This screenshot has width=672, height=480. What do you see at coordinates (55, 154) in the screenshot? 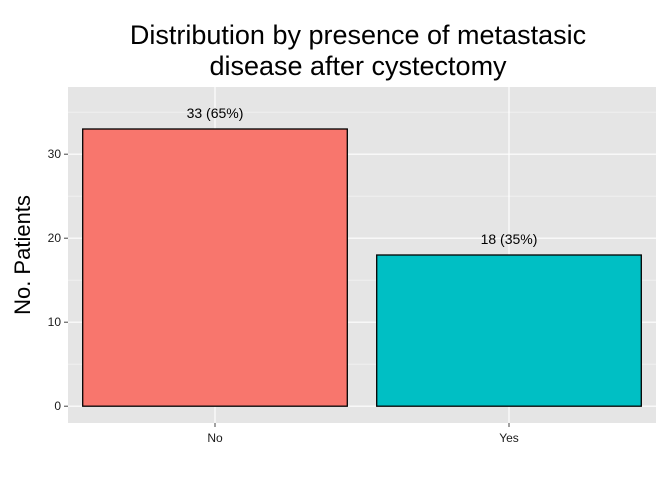
I see `y-tick-label: 30` at bounding box center [55, 154].